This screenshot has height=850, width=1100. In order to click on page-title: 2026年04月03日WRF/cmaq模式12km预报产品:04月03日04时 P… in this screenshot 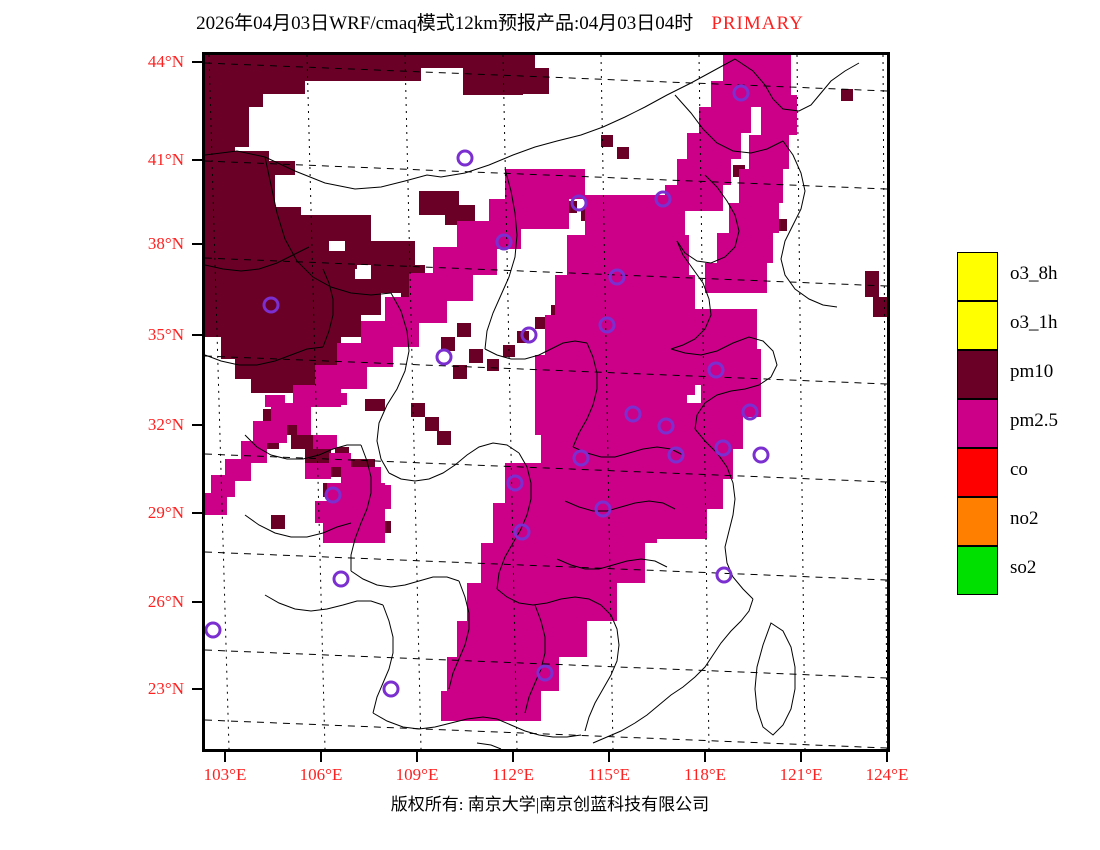, I will do `click(500, 21)`.